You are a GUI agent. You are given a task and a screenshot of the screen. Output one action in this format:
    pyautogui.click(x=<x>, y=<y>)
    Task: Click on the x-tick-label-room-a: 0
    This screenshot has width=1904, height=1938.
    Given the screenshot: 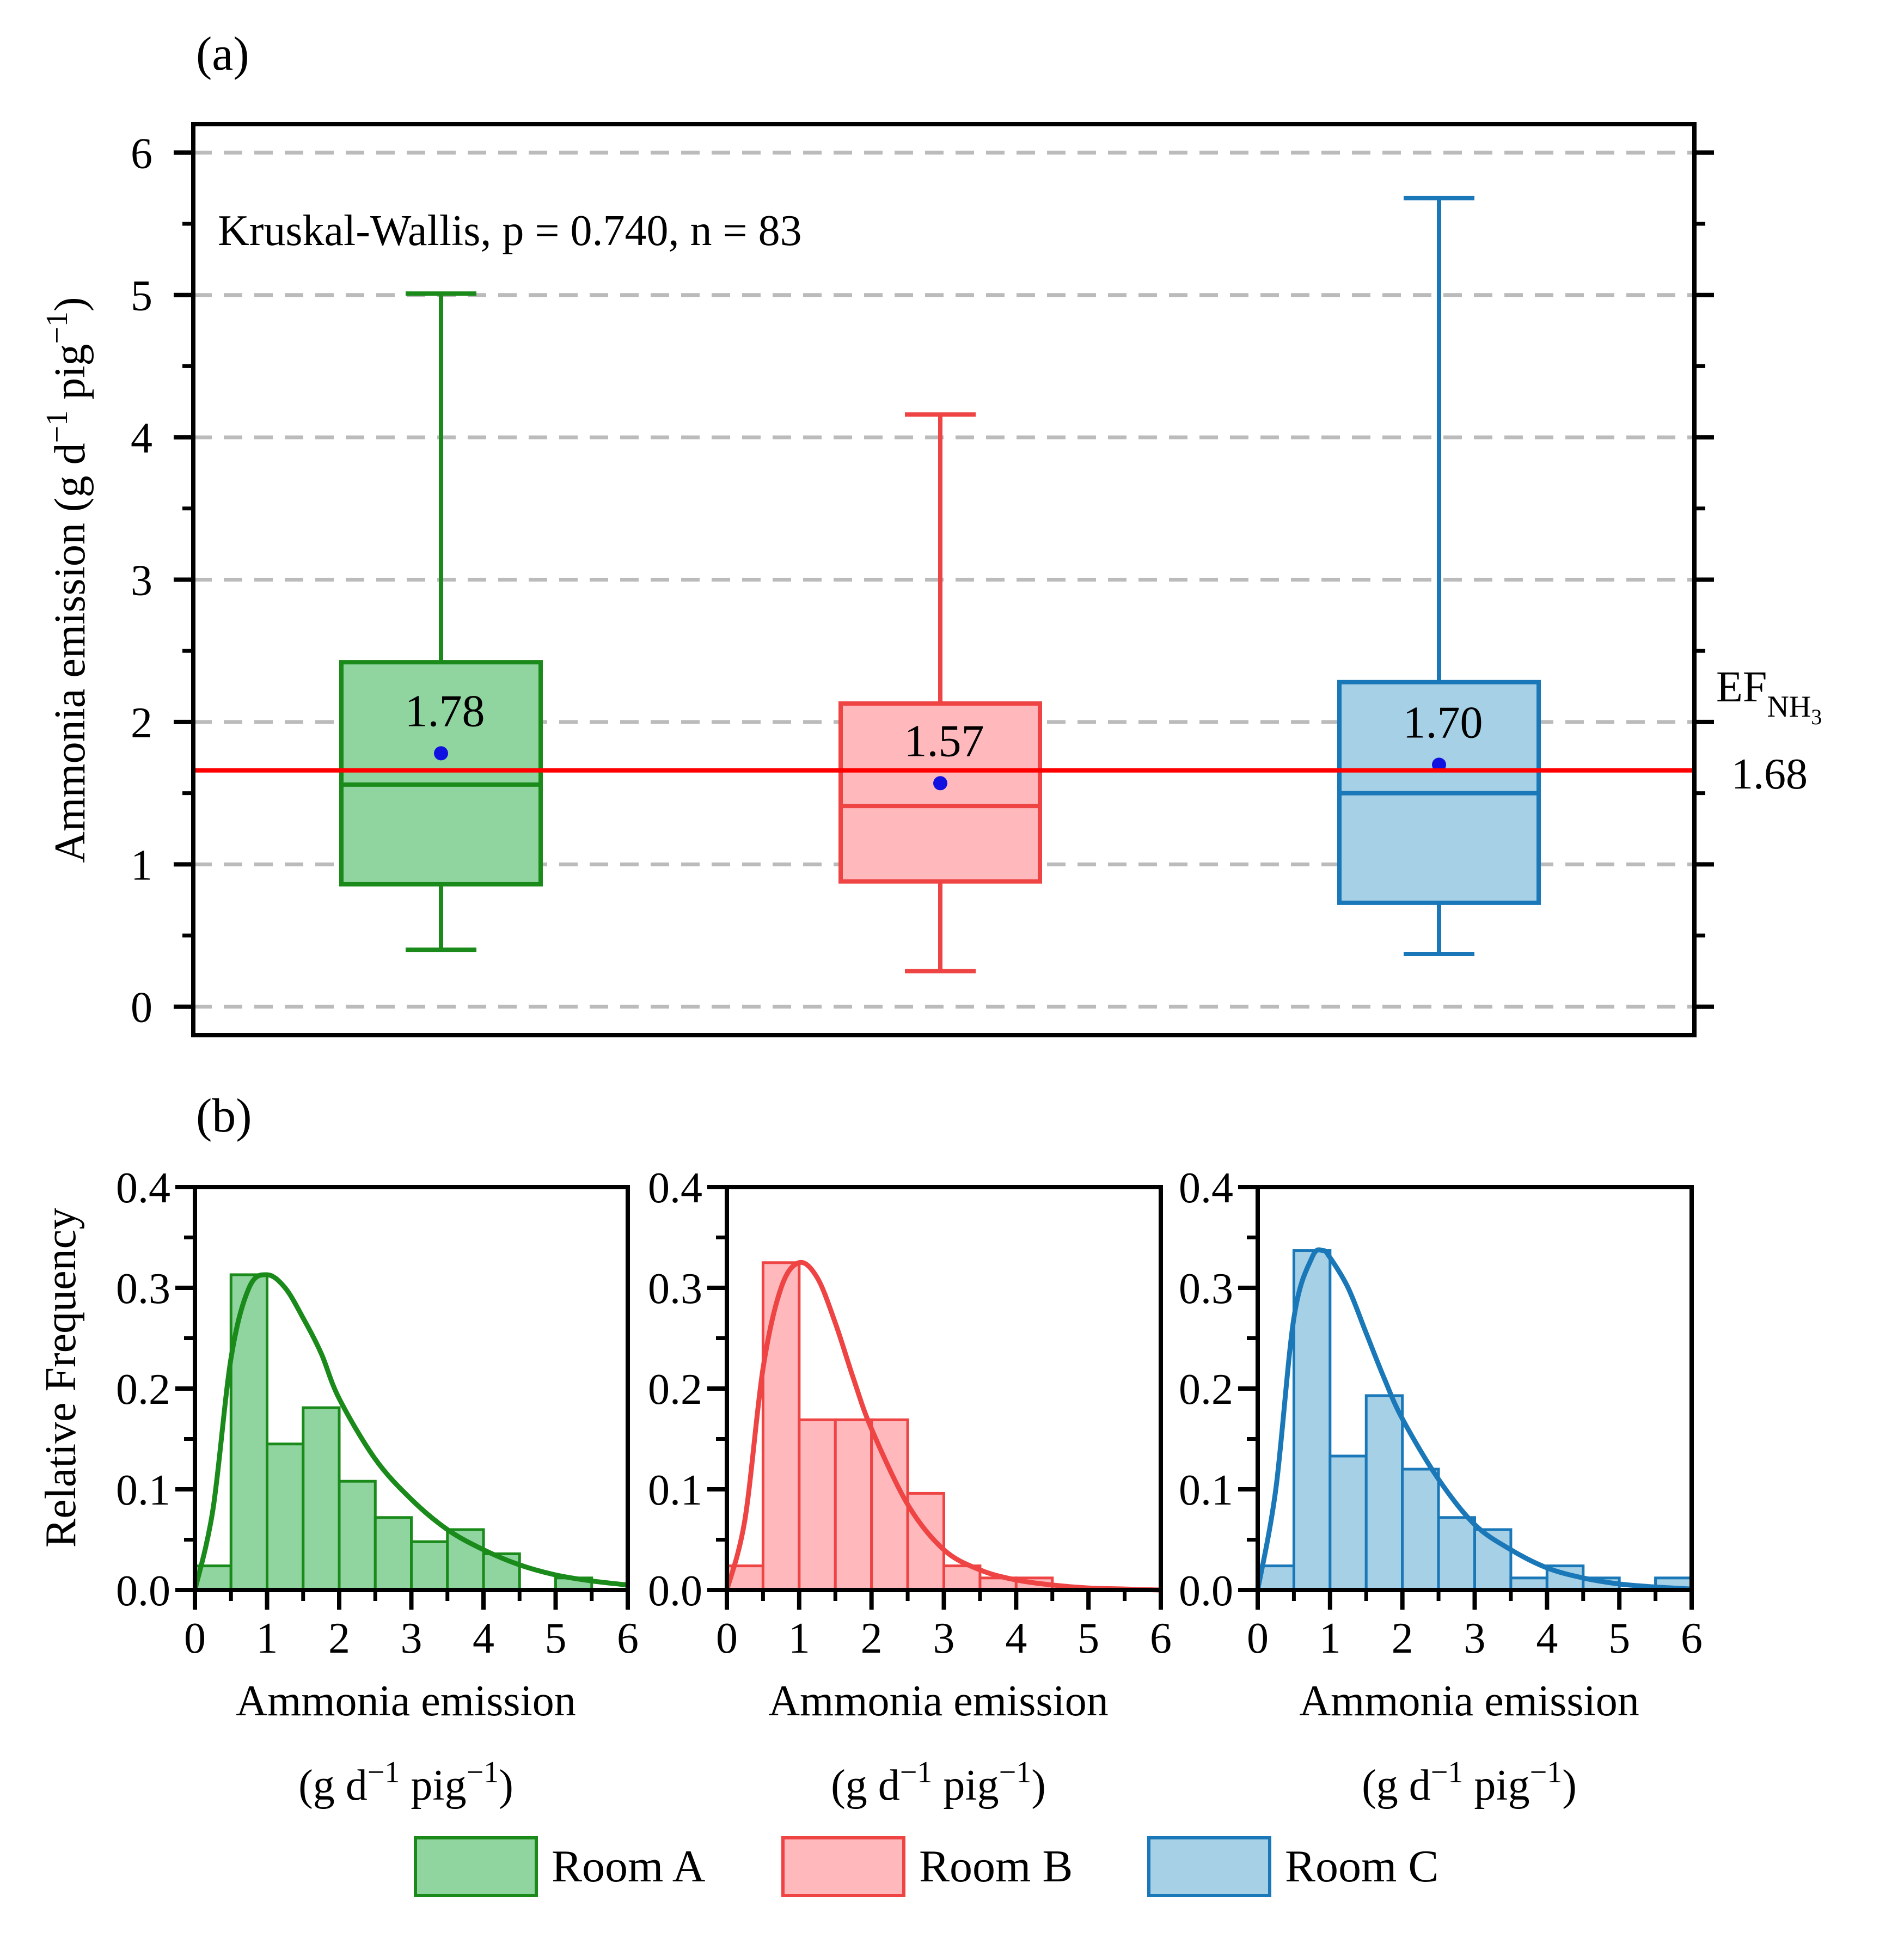 What is the action you would take?
    pyautogui.click(x=195, y=1638)
    